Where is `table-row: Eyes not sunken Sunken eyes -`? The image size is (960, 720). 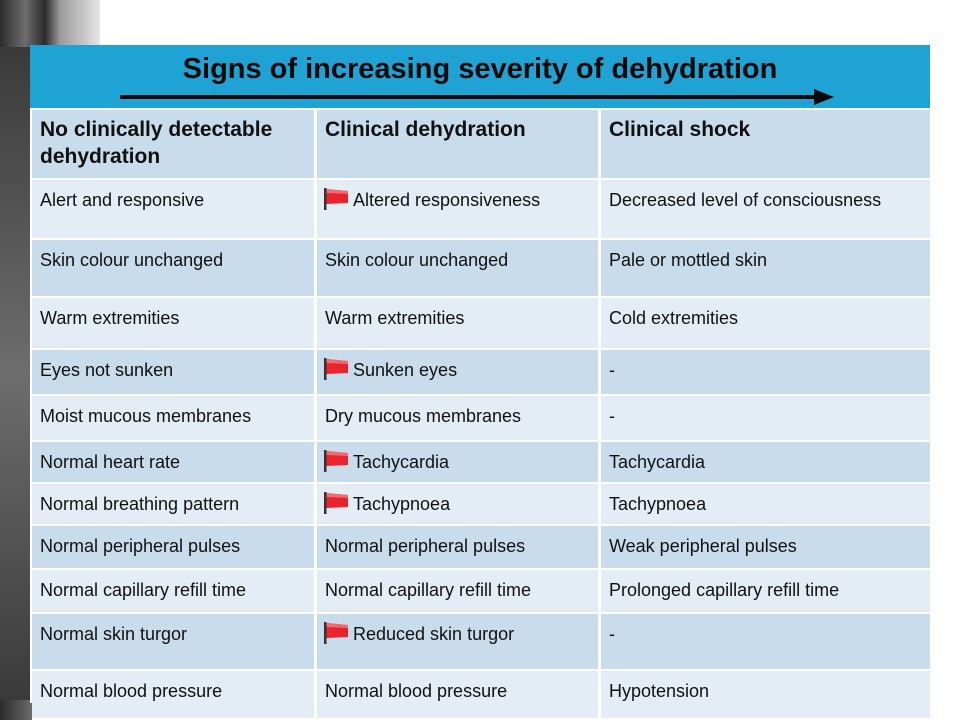 table-row: Eyes not sunken Sunken eyes - is located at coordinates (481, 373).